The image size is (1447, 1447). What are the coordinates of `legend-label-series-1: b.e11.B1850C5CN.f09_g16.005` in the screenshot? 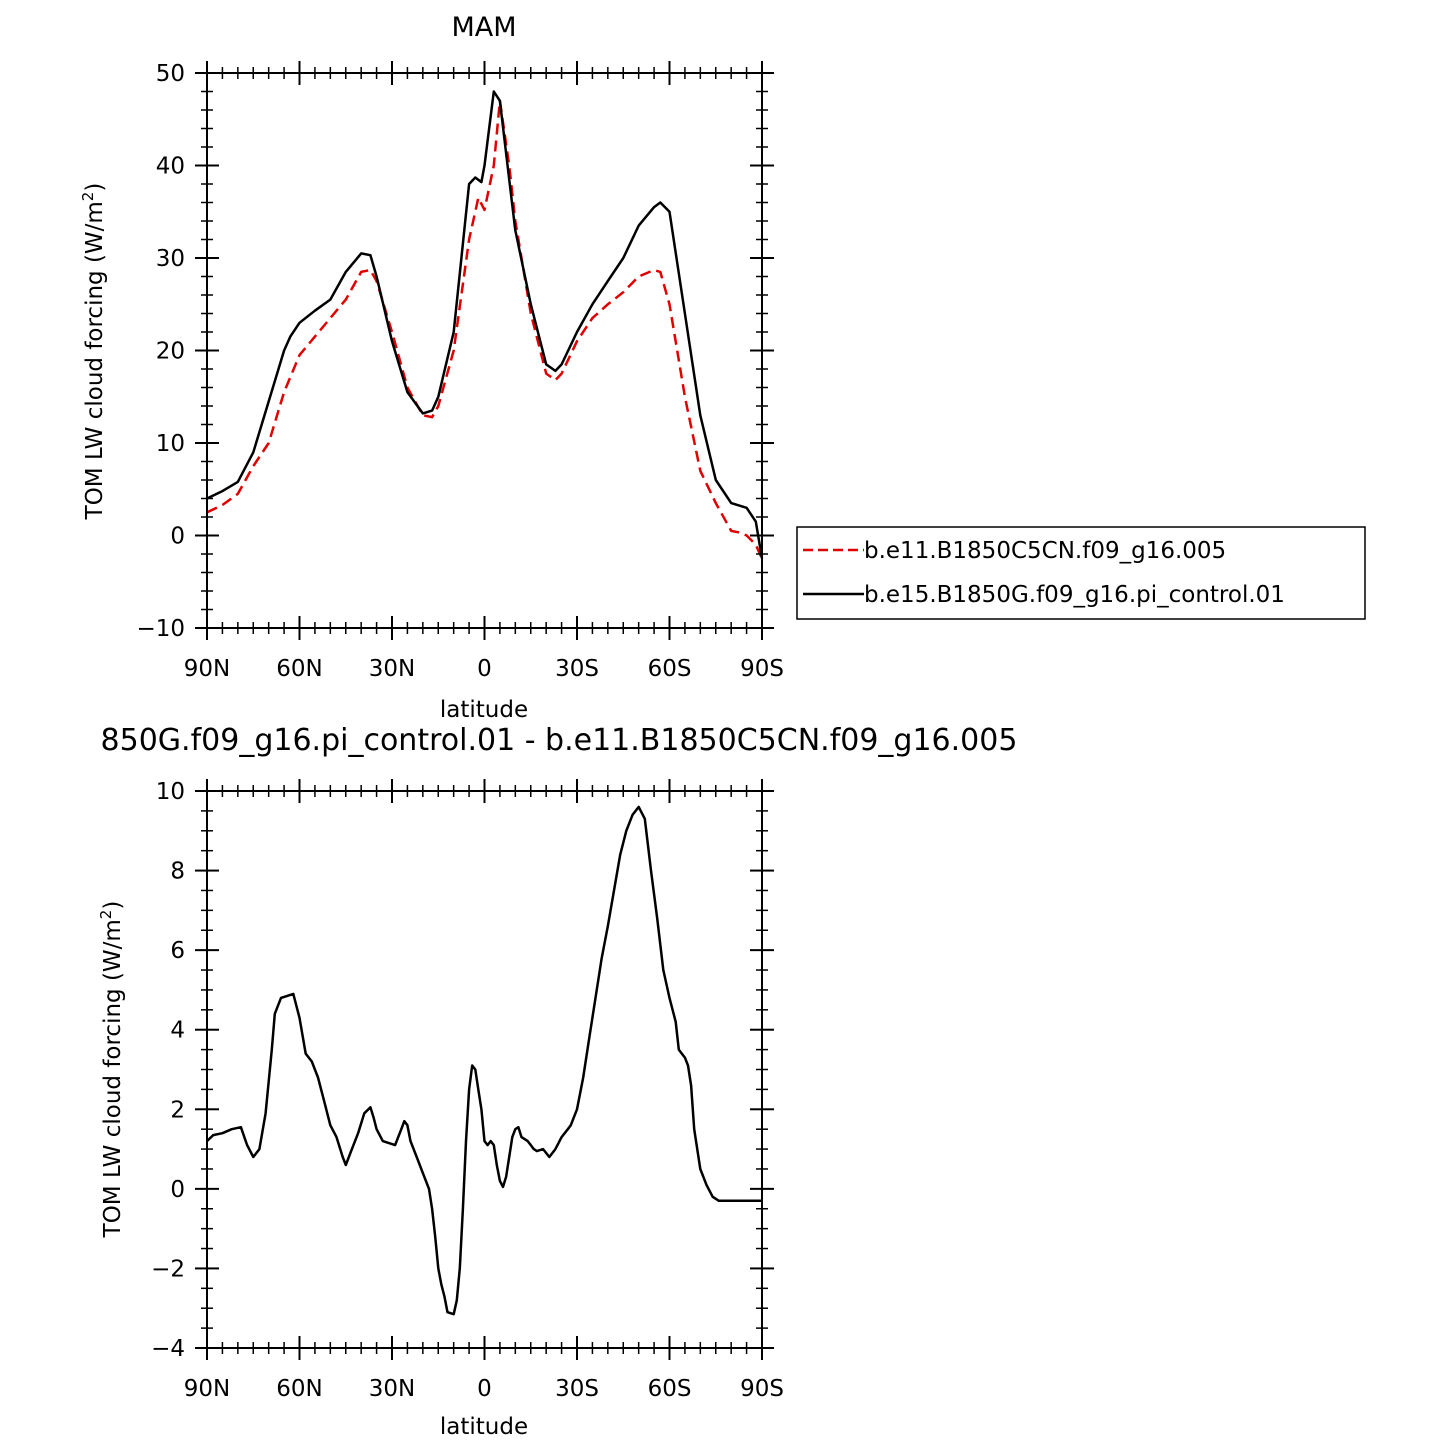 It's located at (1045, 551).